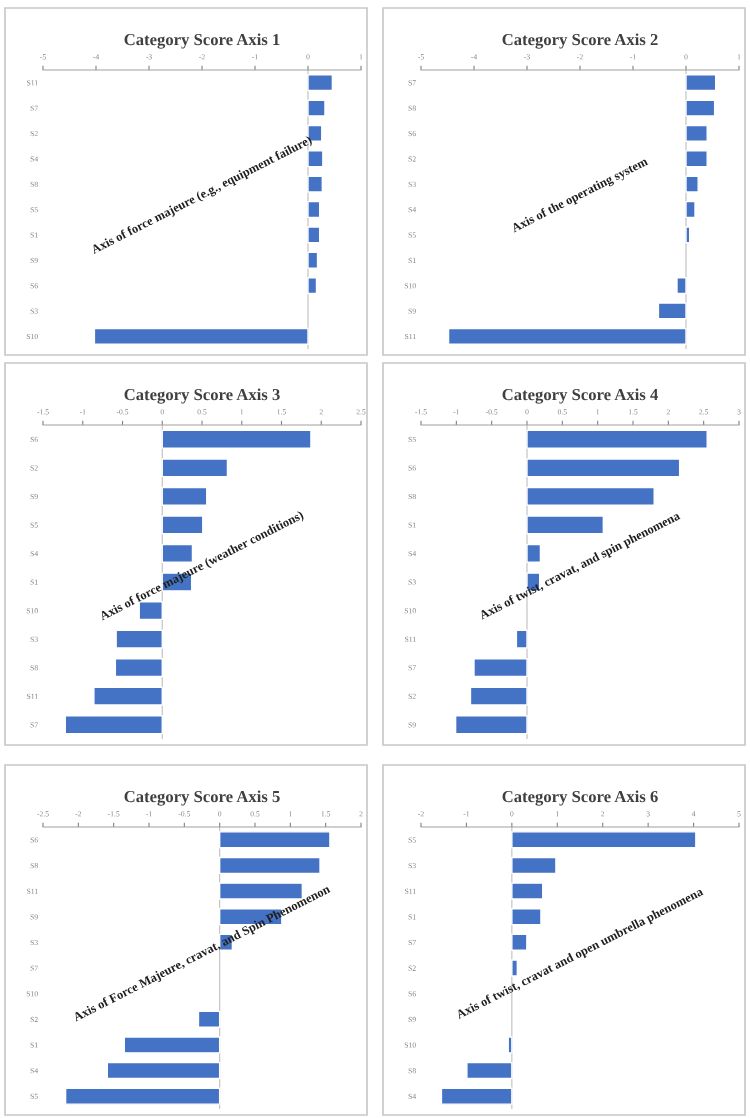  What do you see at coordinates (202, 396) in the screenshot?
I see `chart-title: Category Score Axis 3` at bounding box center [202, 396].